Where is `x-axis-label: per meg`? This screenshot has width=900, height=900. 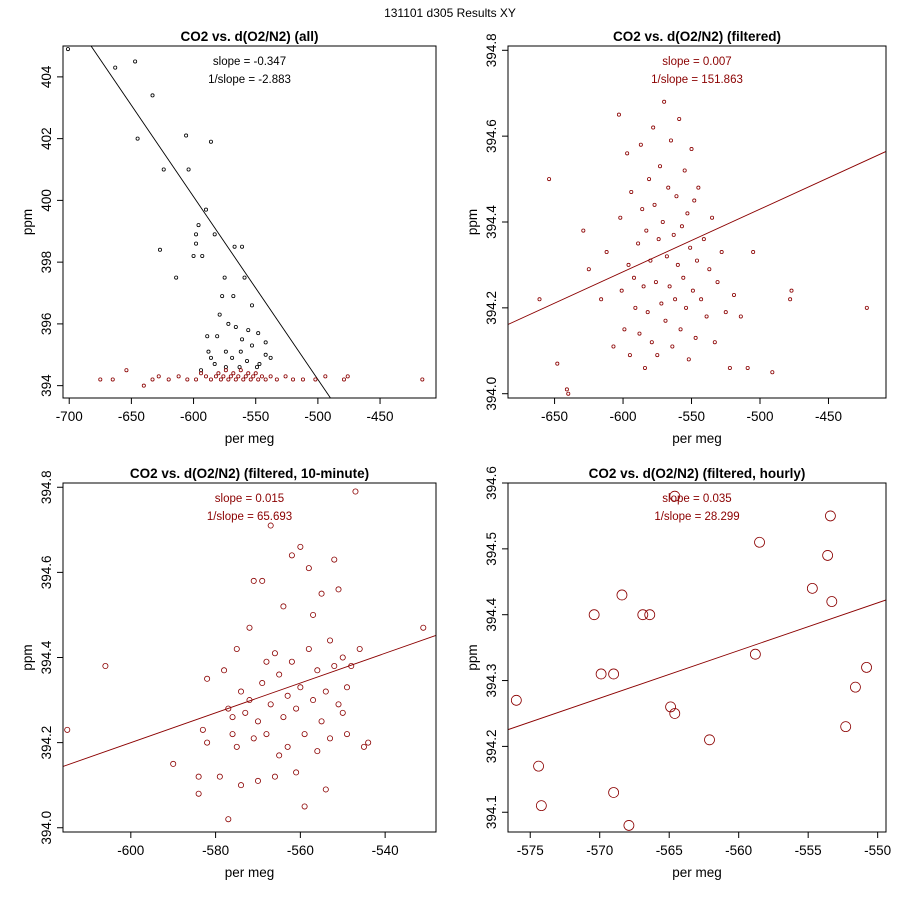
x-axis-label: per meg is located at coordinates (250, 872).